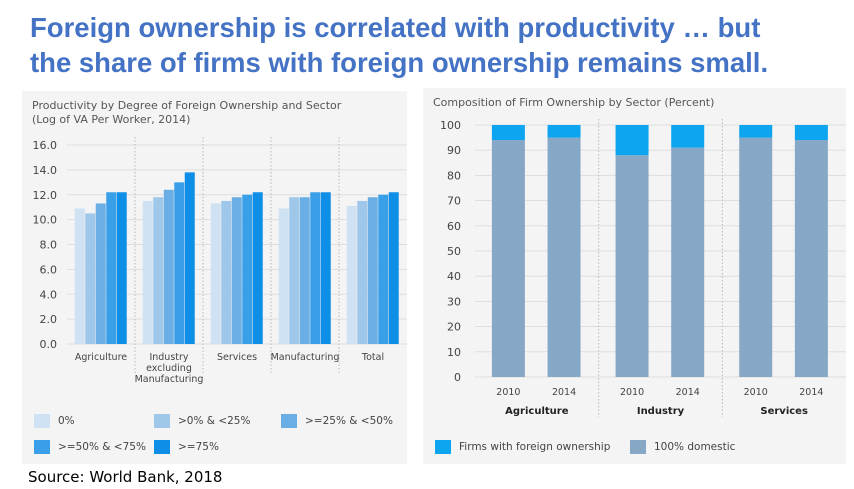 The height and width of the screenshot is (489, 854). Describe the element at coordinates (632, 140) in the screenshot. I see `stacked-bar-2-firms-with-foreign-ownership` at that location.